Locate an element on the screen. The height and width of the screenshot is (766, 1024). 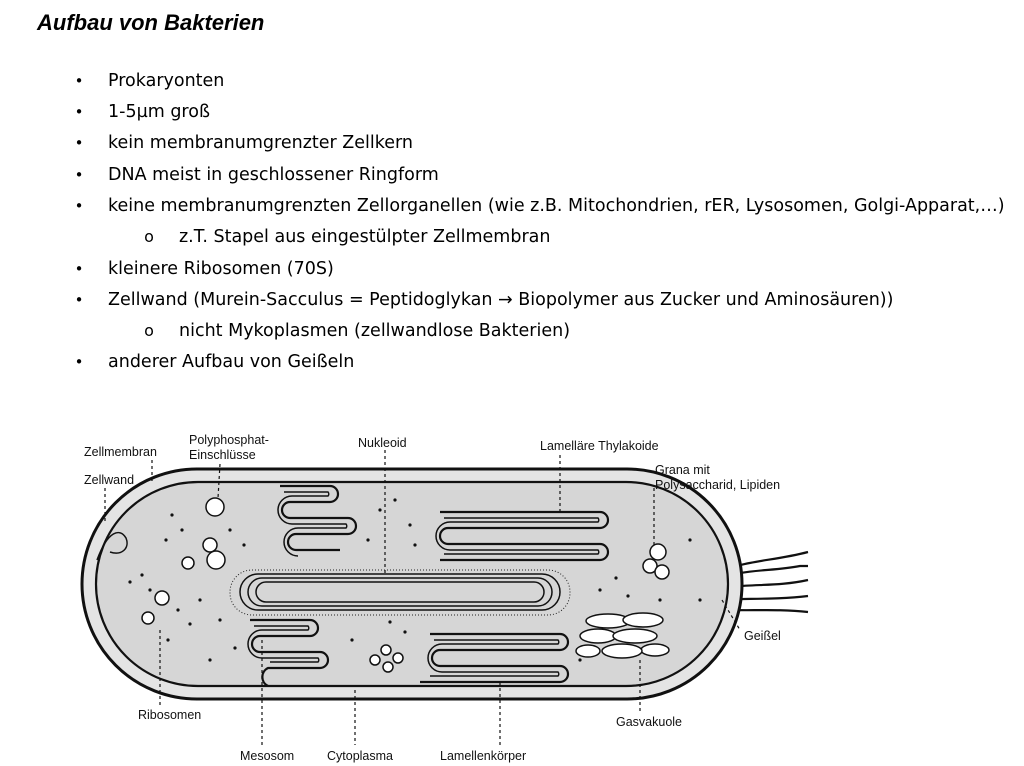
label-grana-line2: Polysaccharid, Lipiden is located at coordinates (717, 485).